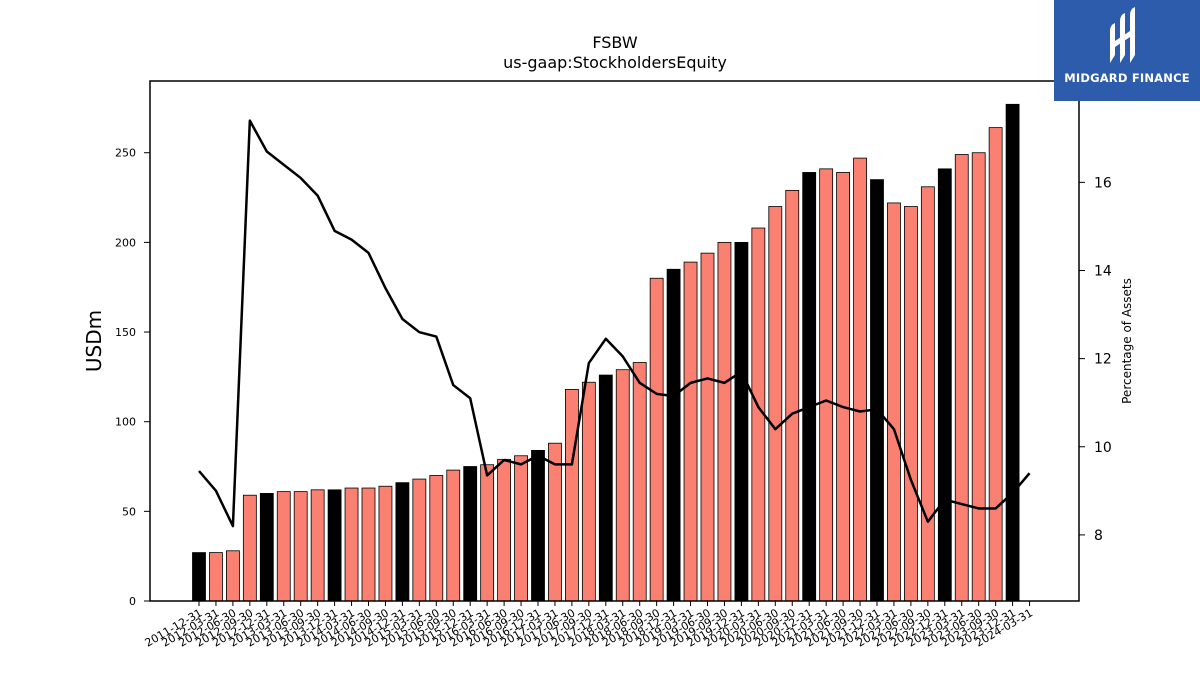 This screenshot has height=675, width=1200. What do you see at coordinates (615, 62) in the screenshot?
I see `chart-subtitle: us-gaap:StockholdersEquity` at bounding box center [615, 62].